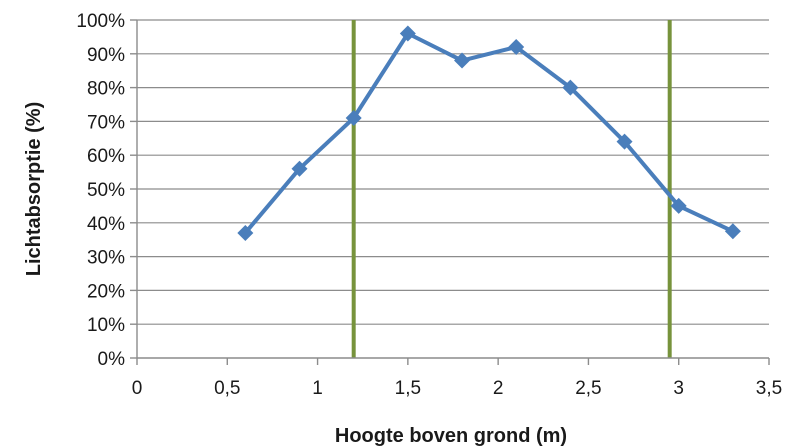 This screenshot has width=792, height=447. I want to click on y-tick-label: 20%, so click(106, 291).